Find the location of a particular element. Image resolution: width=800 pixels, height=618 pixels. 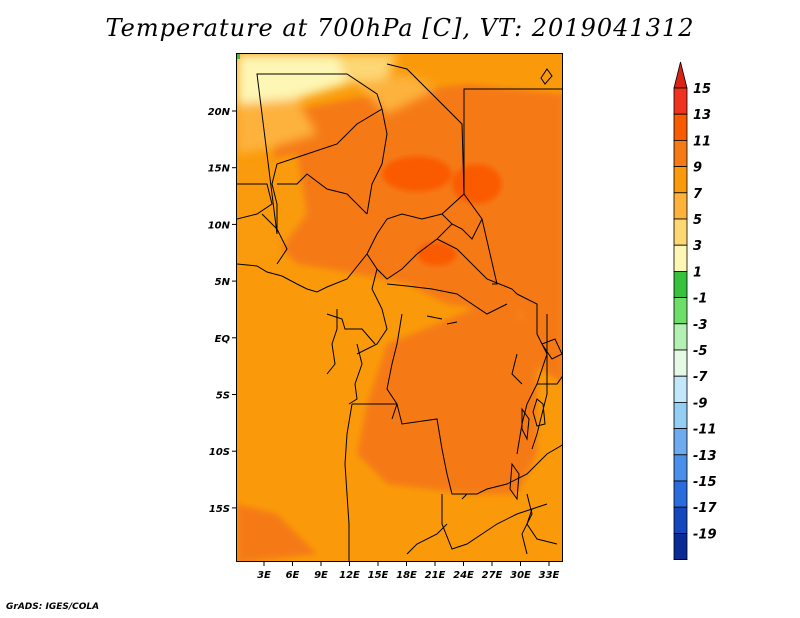

colorbar-label: 11 is located at coordinates (702, 141).